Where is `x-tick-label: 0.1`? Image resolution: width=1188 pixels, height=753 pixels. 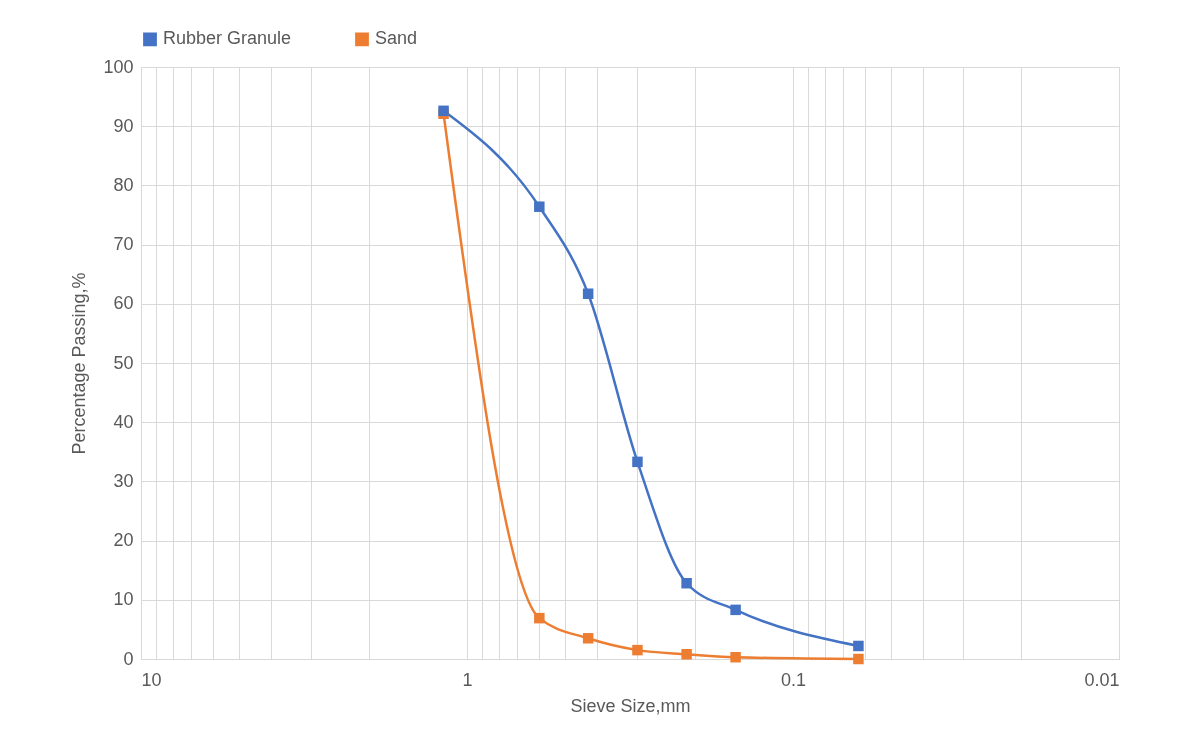
x-tick-label: 0.1 is located at coordinates (793, 679).